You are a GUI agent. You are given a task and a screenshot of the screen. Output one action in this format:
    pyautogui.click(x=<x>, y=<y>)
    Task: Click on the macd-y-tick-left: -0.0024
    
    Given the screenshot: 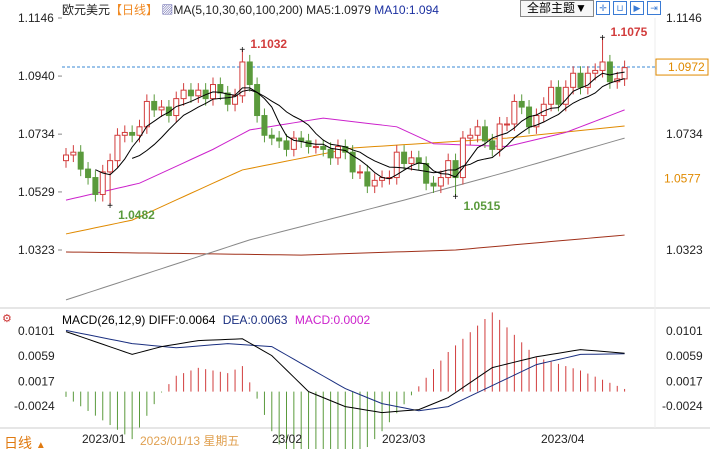 What is the action you would take?
    pyautogui.click(x=34, y=406)
    